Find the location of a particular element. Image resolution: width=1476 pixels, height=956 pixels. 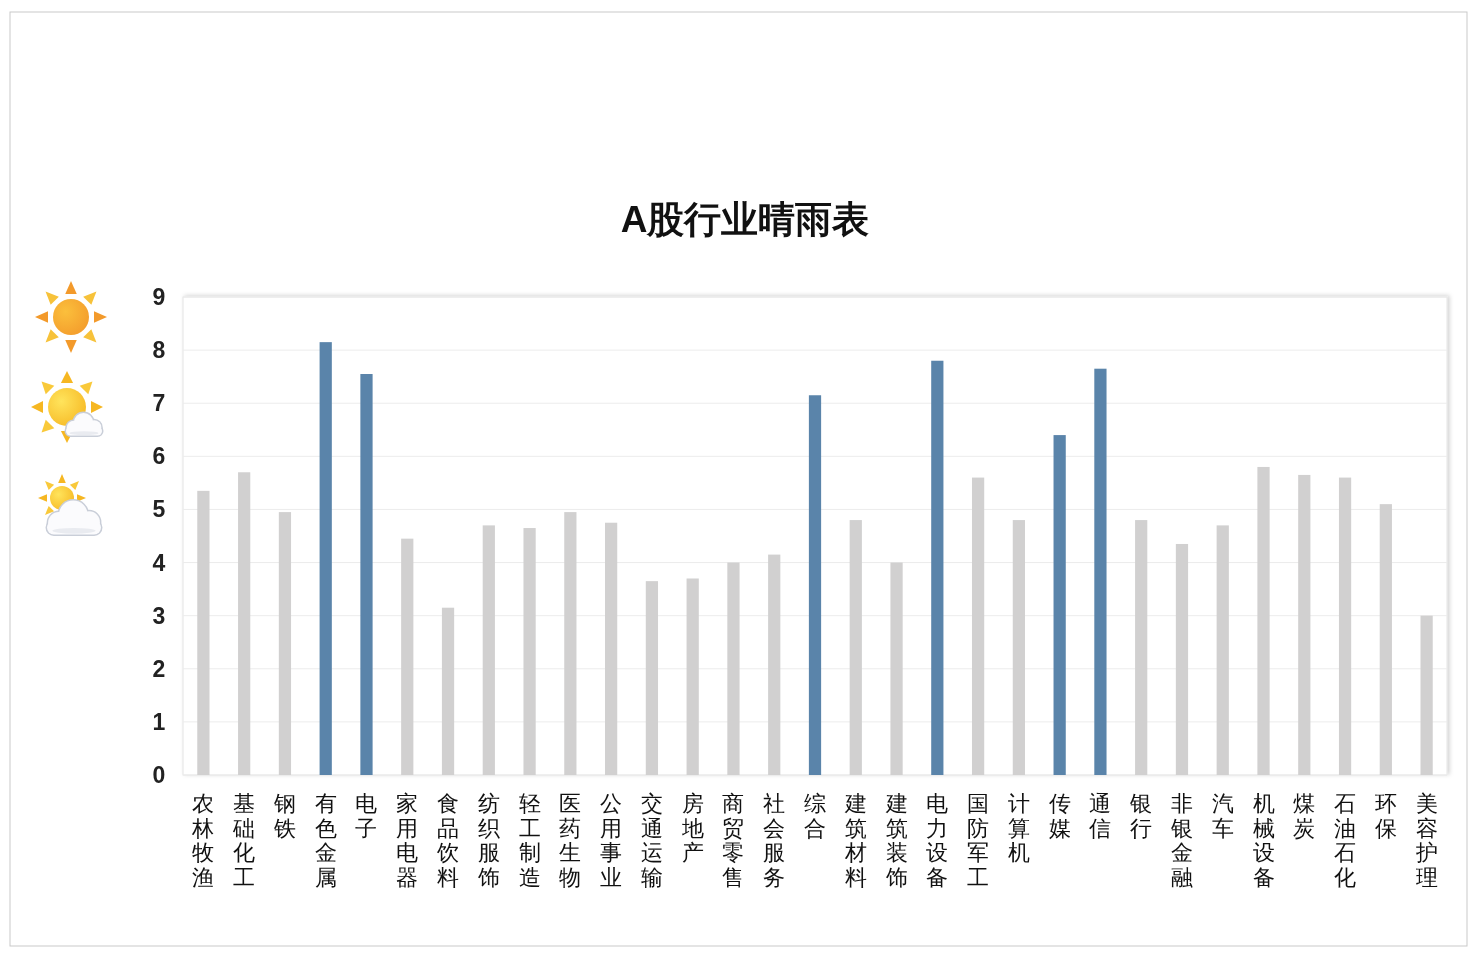

title: A股行业晴雨表 is located at coordinates (745, 219).